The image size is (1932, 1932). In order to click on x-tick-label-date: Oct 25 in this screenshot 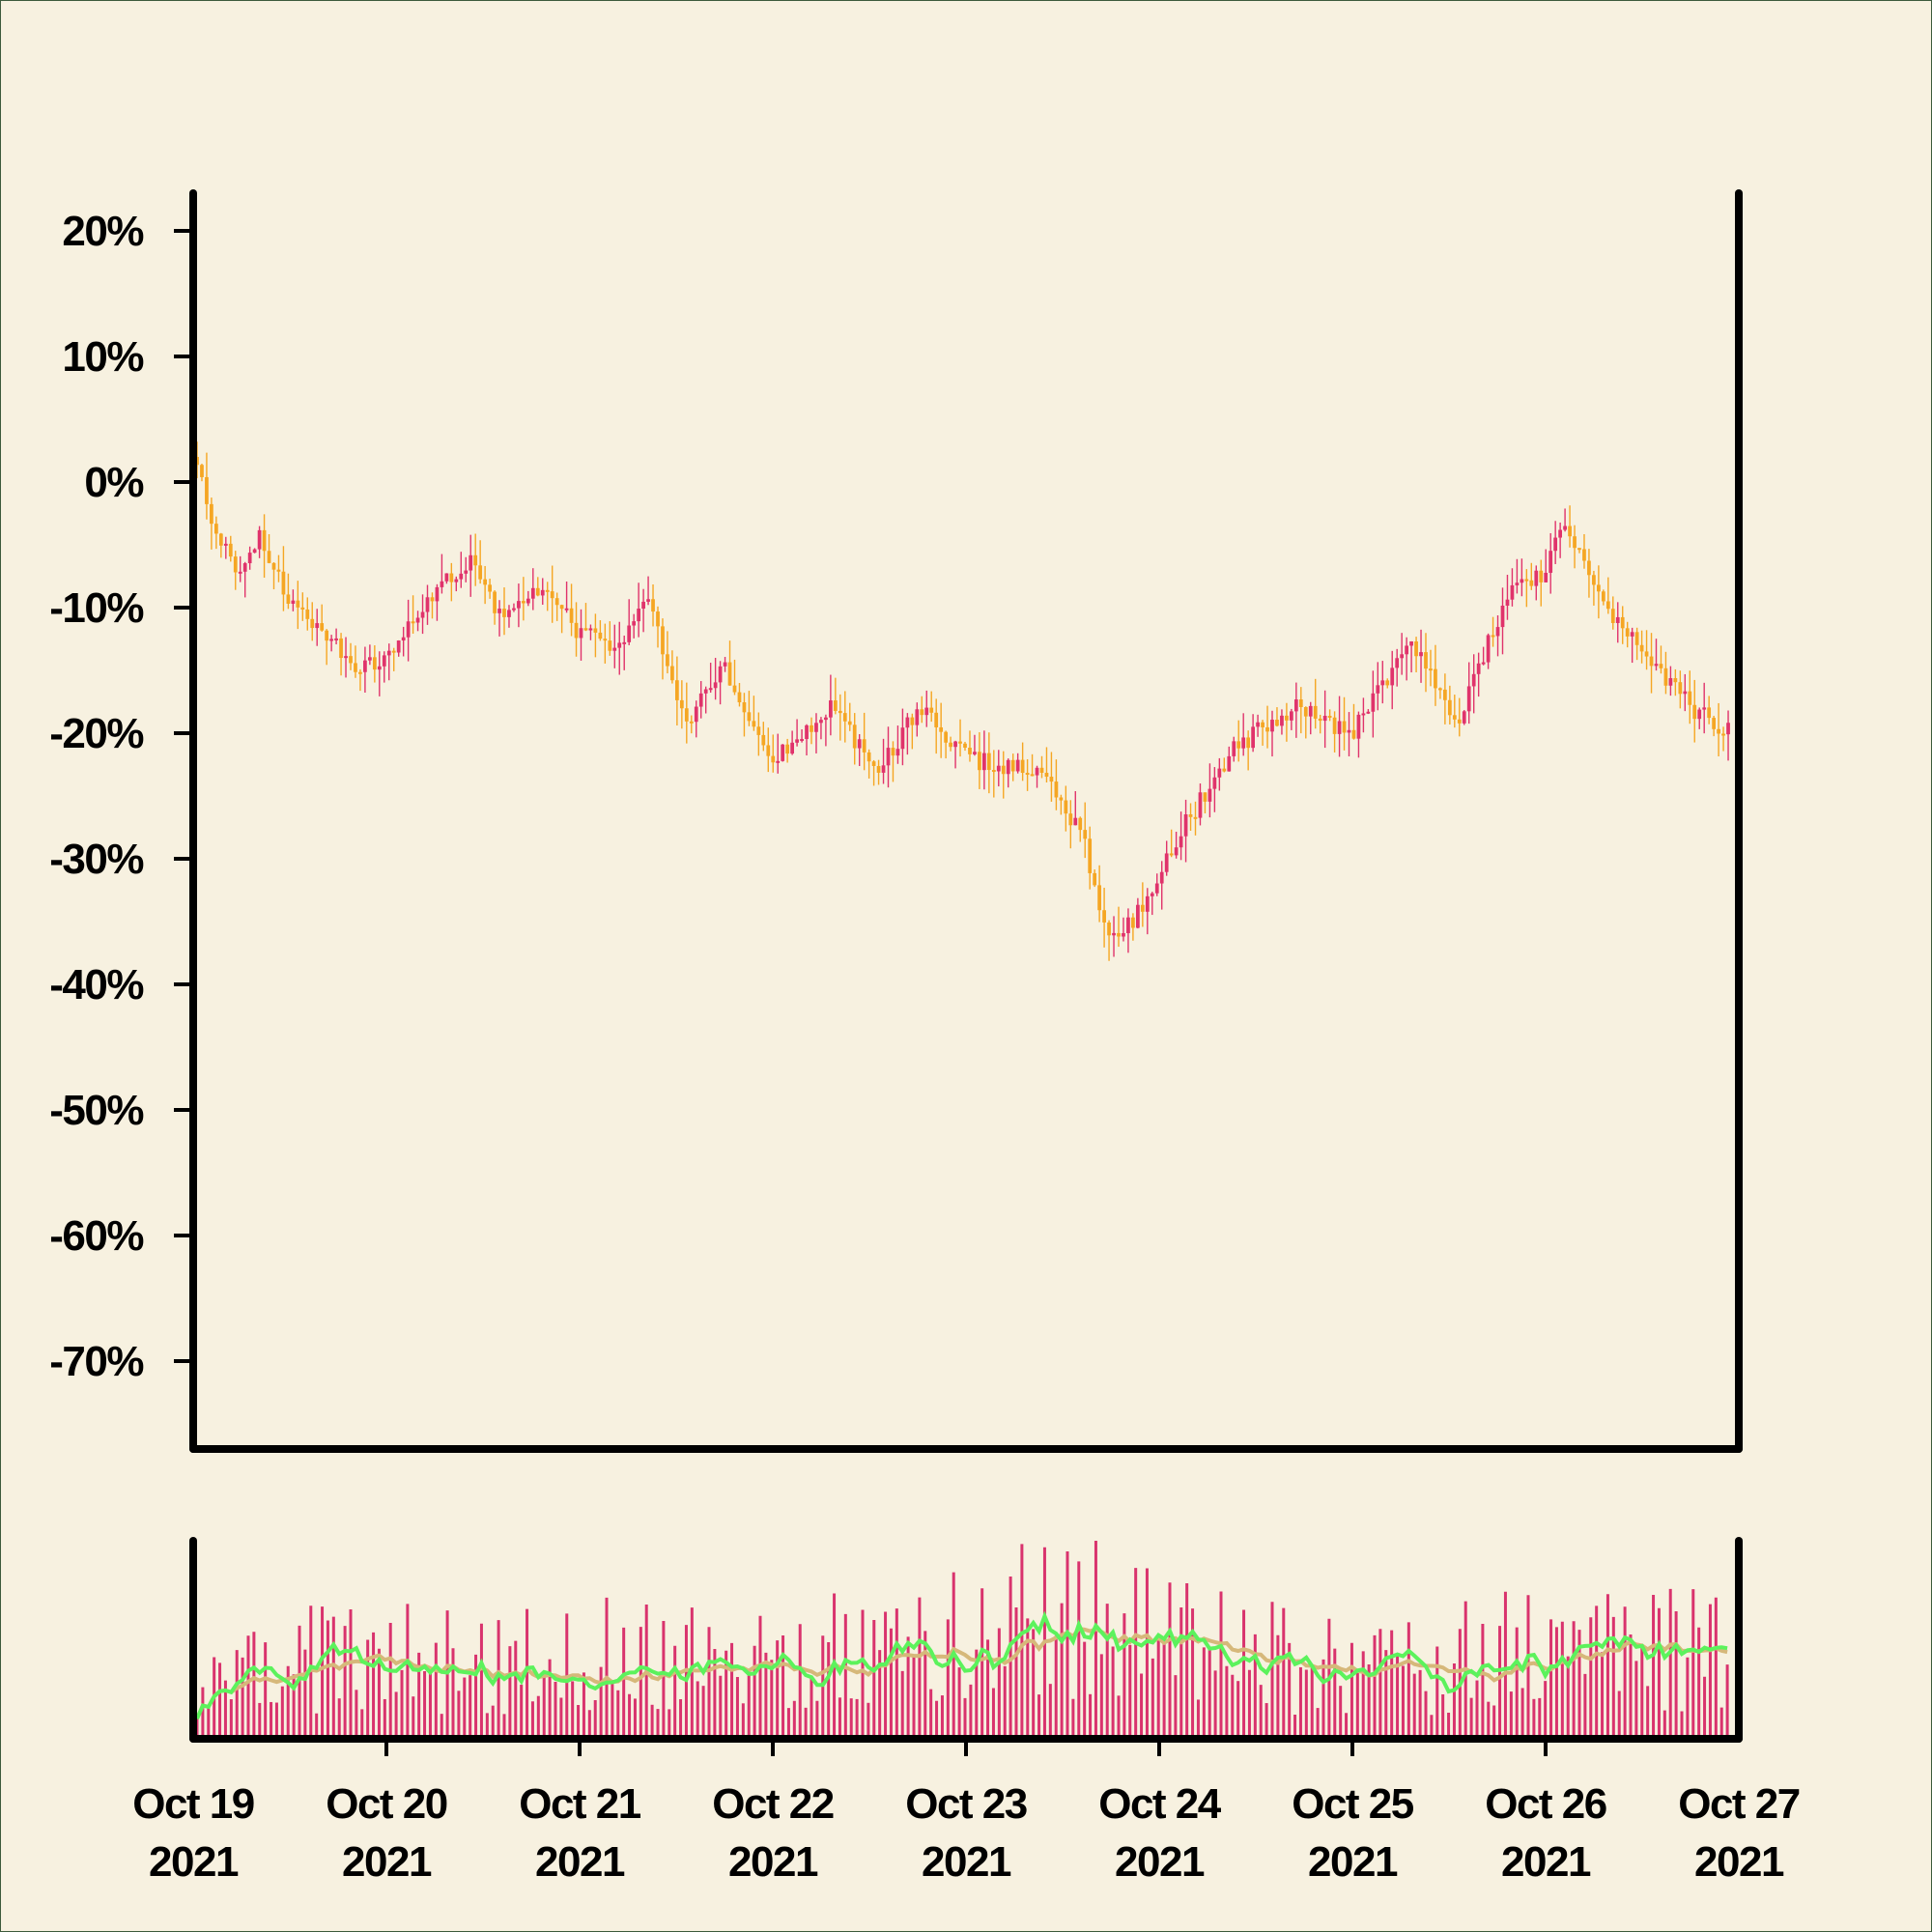, I will do `click(1353, 1804)`.